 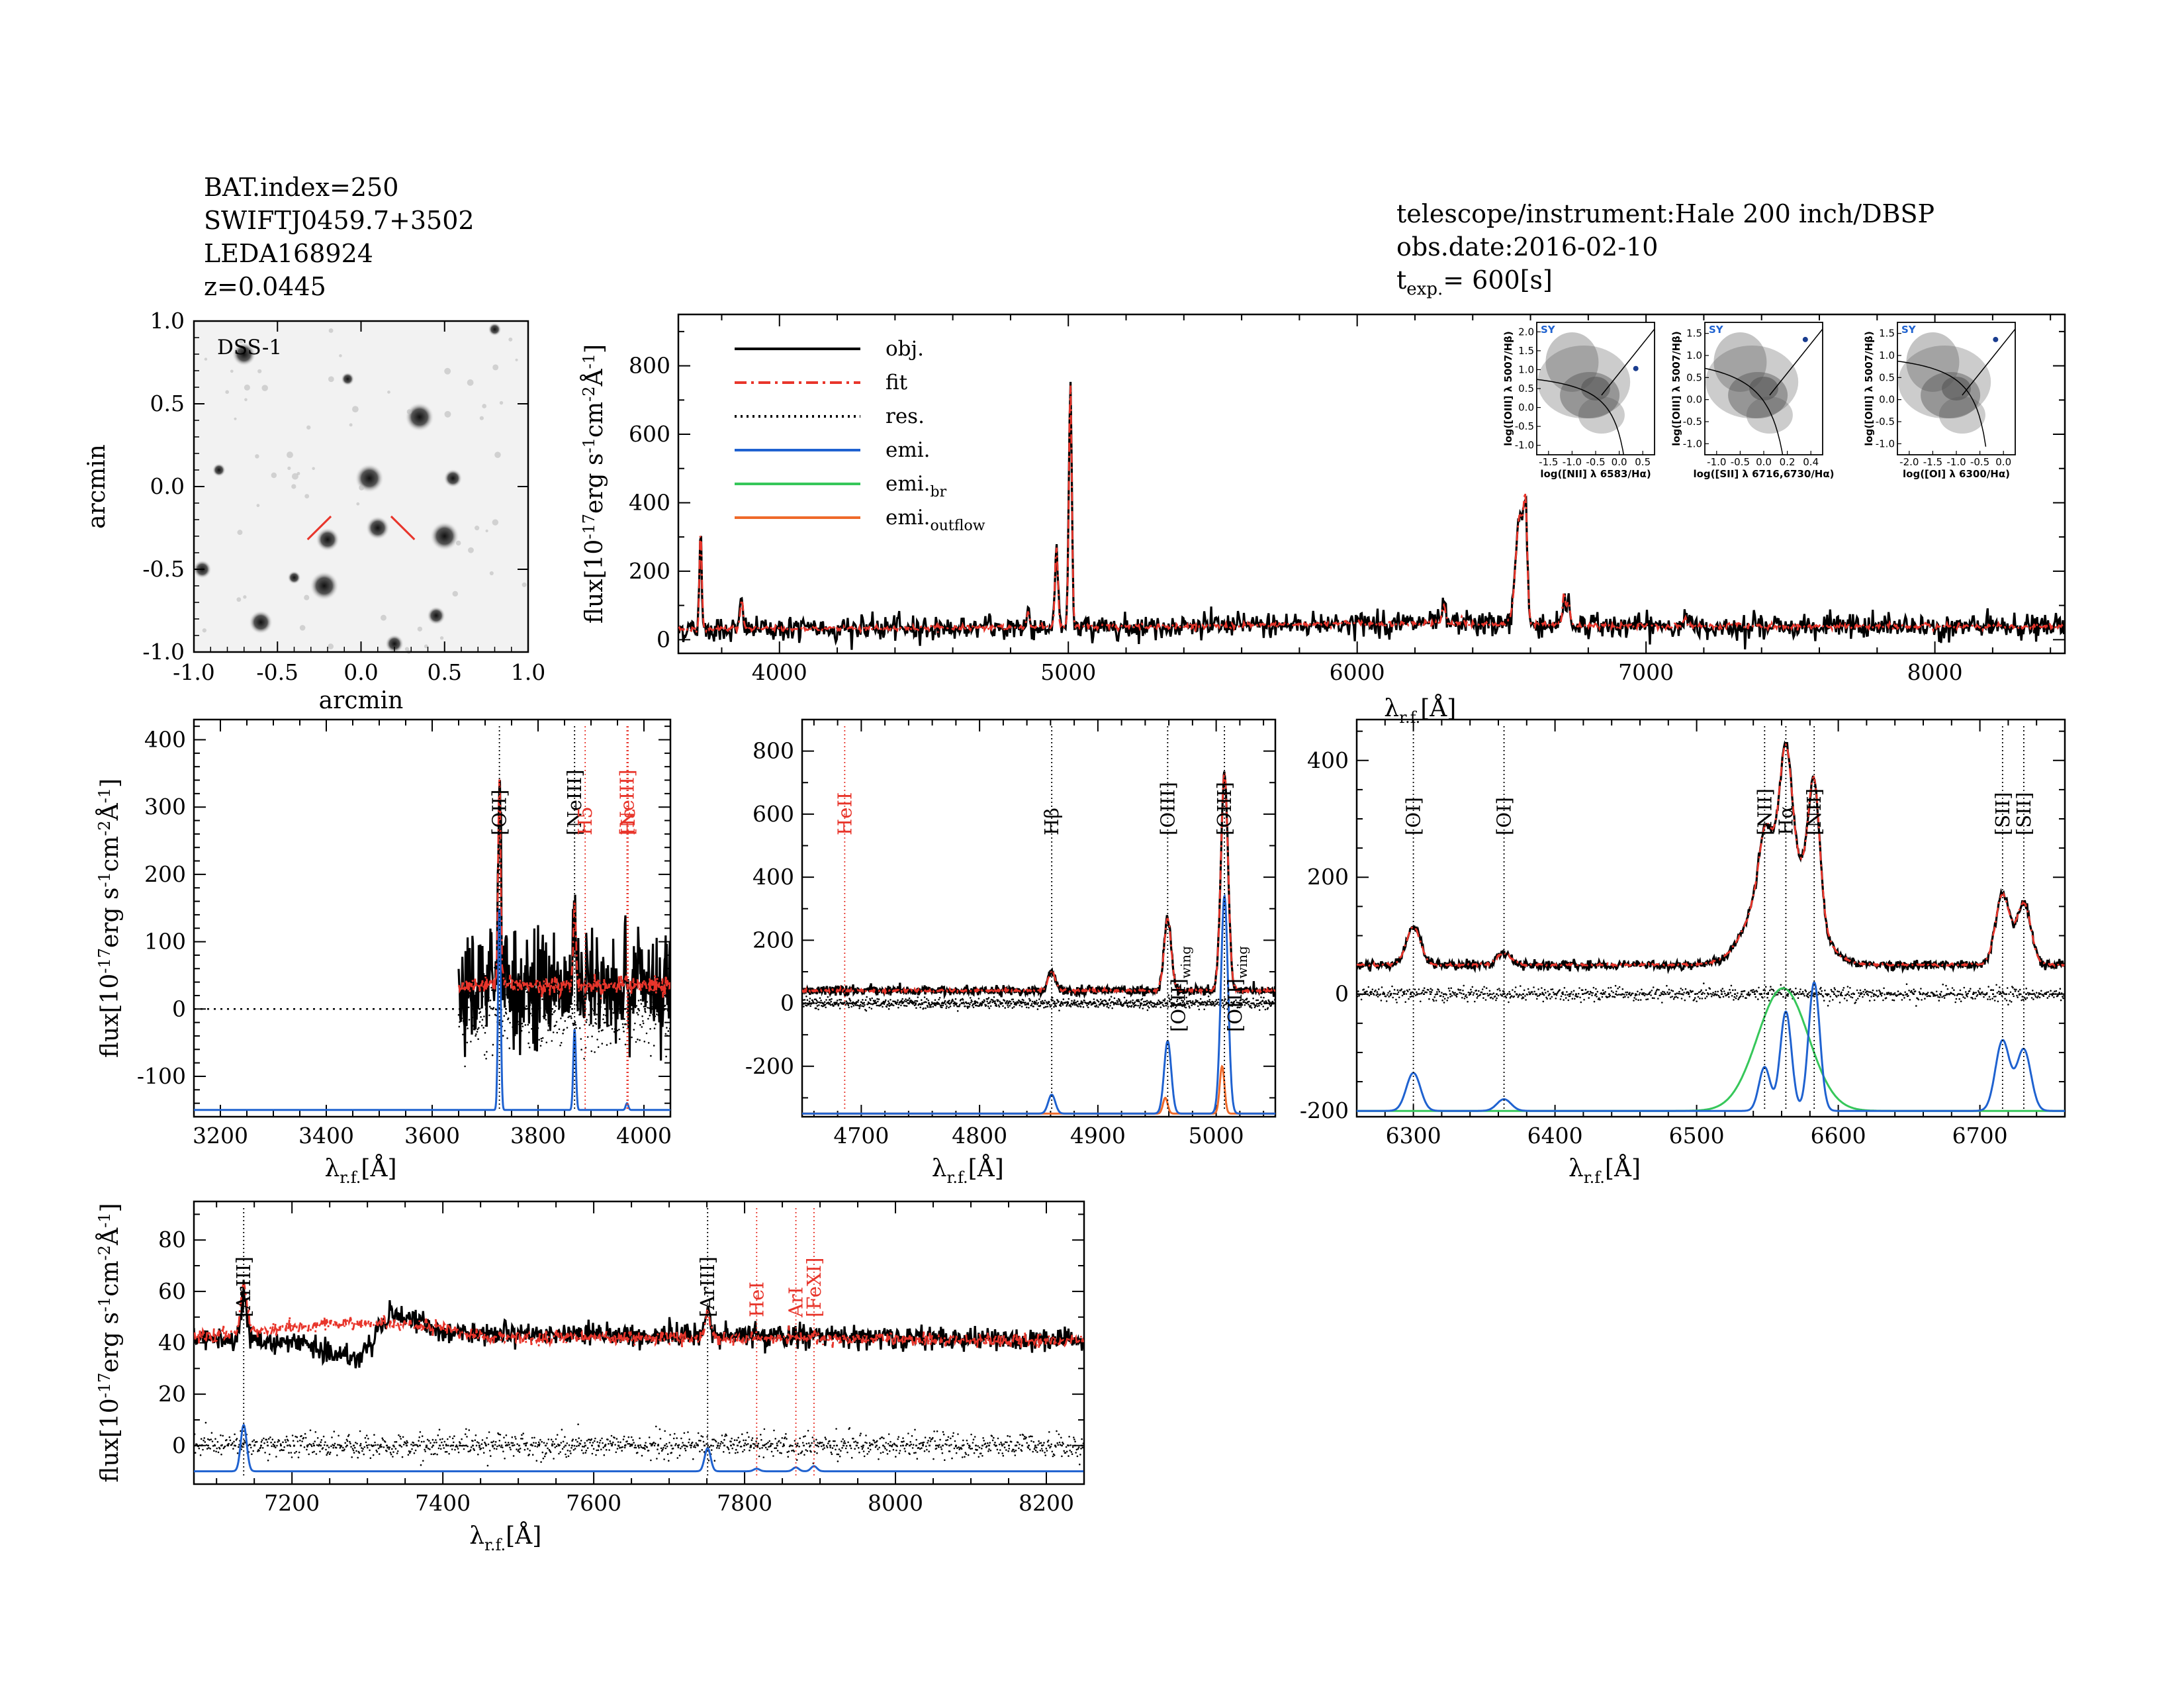 What do you see at coordinates (441, 638) in the screenshot?
I see `faint-star` at bounding box center [441, 638].